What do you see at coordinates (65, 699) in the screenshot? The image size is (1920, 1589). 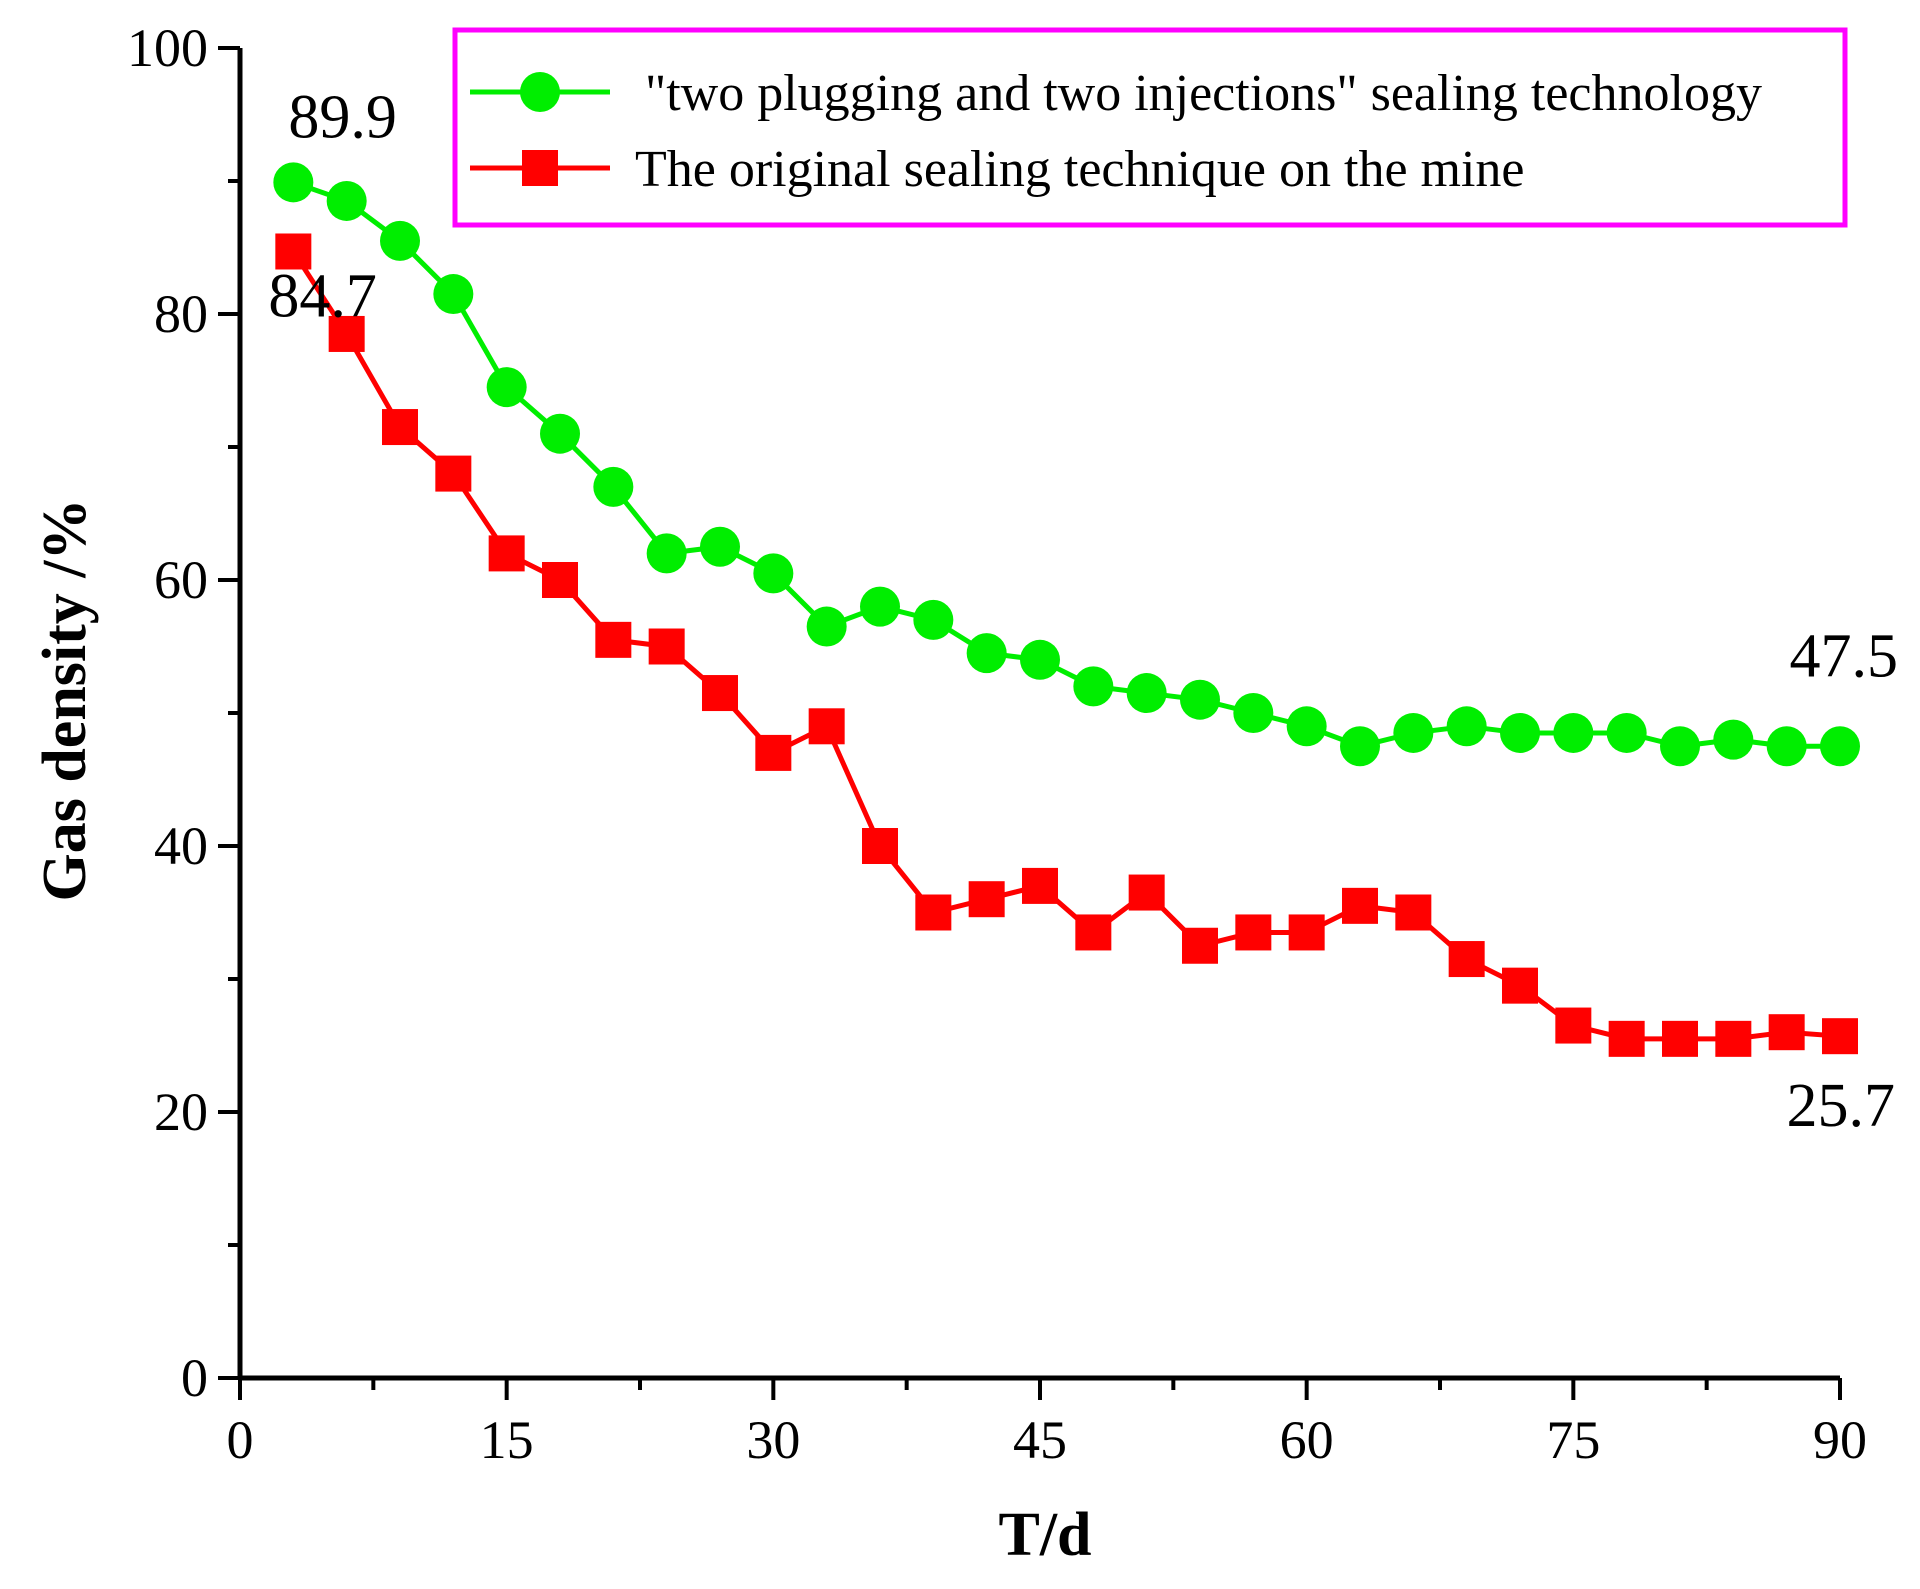 I see `y-axis-title: Gas density /%` at bounding box center [65, 699].